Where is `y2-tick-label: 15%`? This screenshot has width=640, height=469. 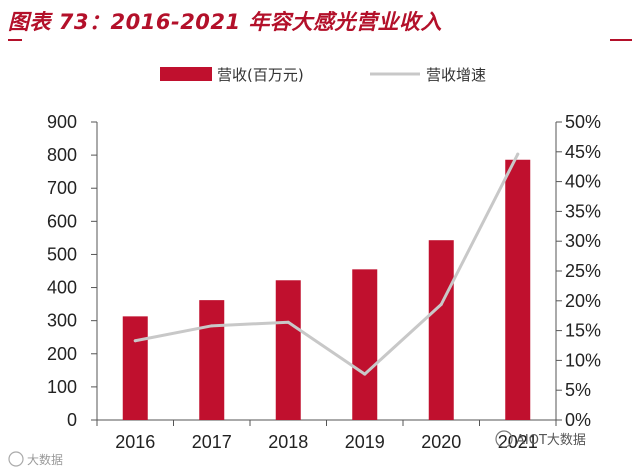
y2-tick-label: 15% is located at coordinates (583, 331).